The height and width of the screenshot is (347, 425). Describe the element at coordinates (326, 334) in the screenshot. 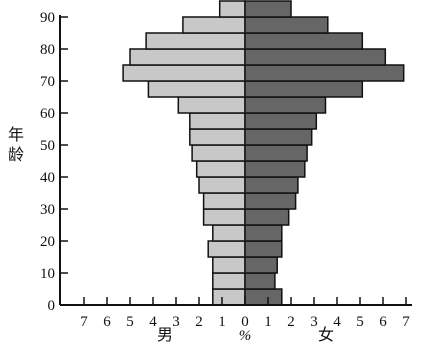

I see `female-label: 女` at that location.